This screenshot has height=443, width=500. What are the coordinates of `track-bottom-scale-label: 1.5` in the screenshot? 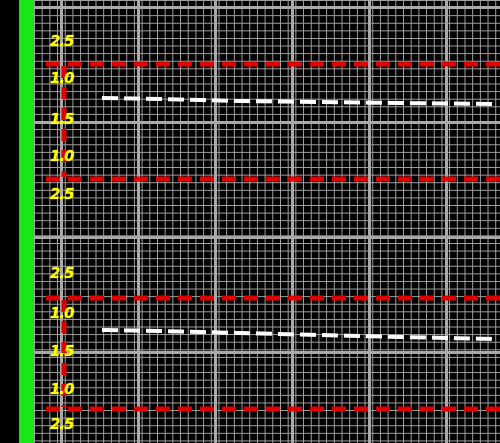 It's located at (62, 351).